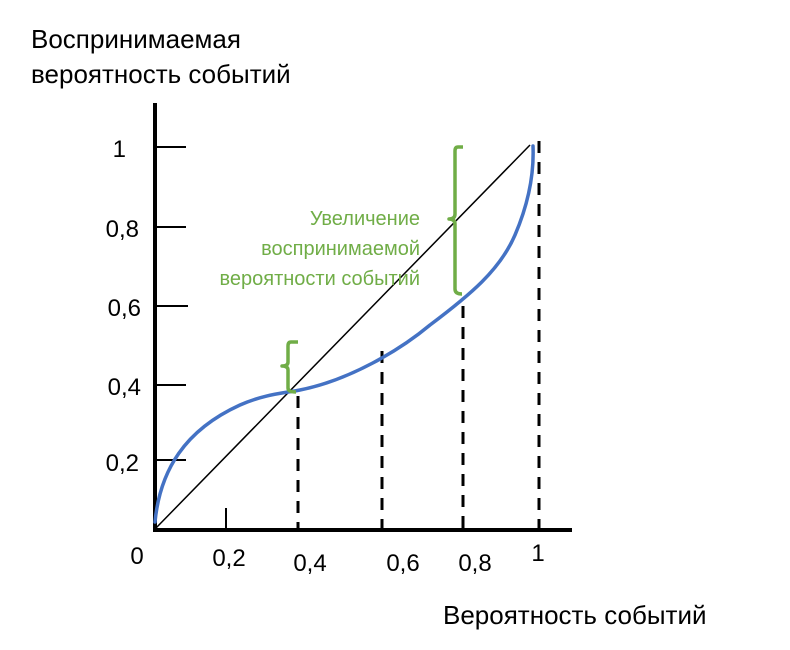 The height and width of the screenshot is (650, 790). Describe the element at coordinates (537, 553) in the screenshot. I see `x-tick-label: 1` at that location.